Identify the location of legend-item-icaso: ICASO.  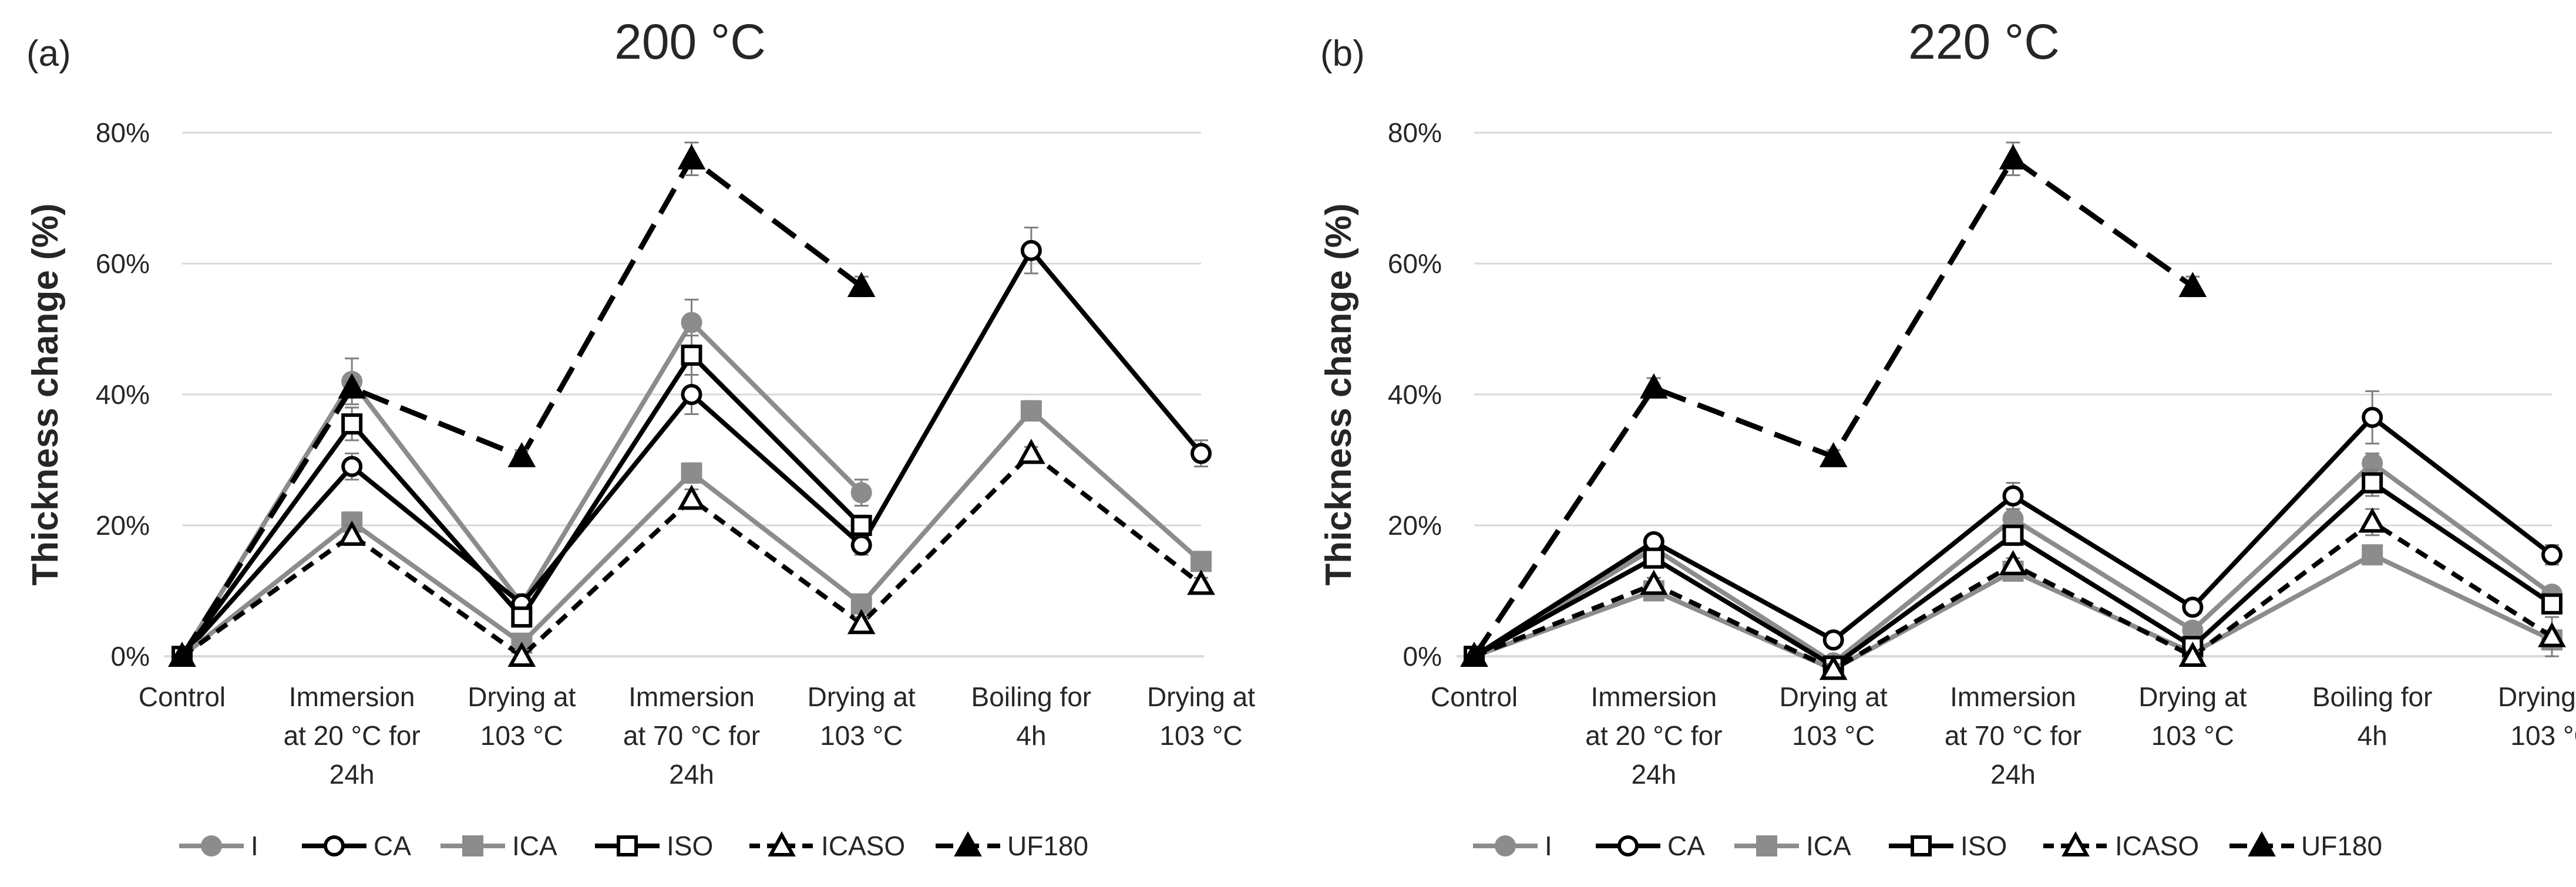
(827, 846).